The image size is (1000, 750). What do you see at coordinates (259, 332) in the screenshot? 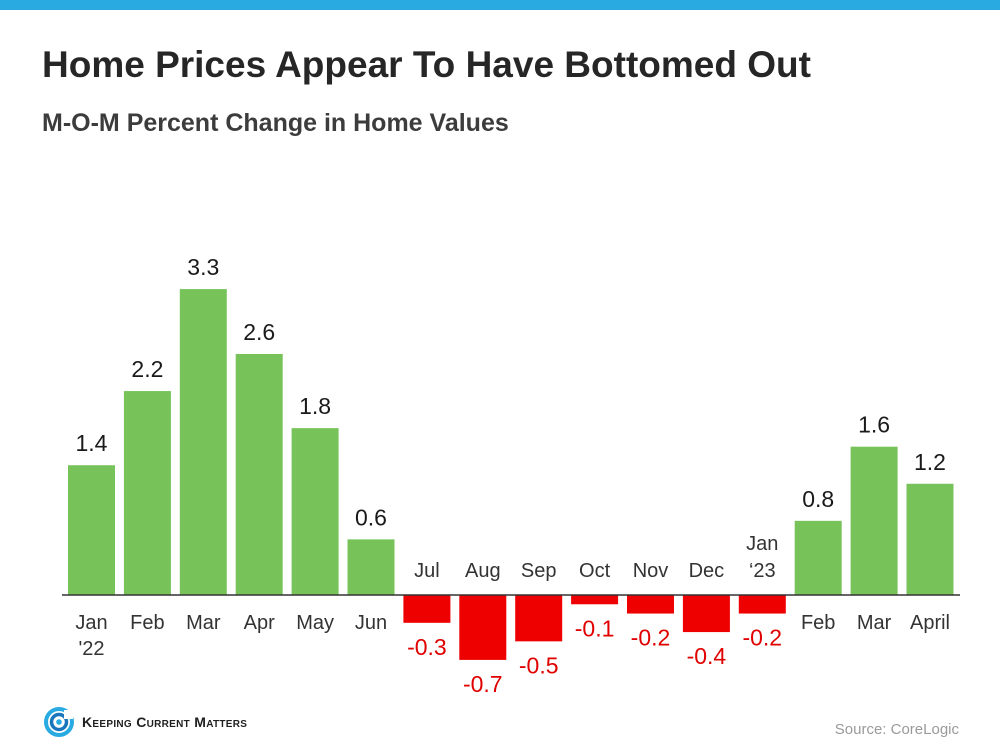
I see `value-label-3: 2.6` at bounding box center [259, 332].